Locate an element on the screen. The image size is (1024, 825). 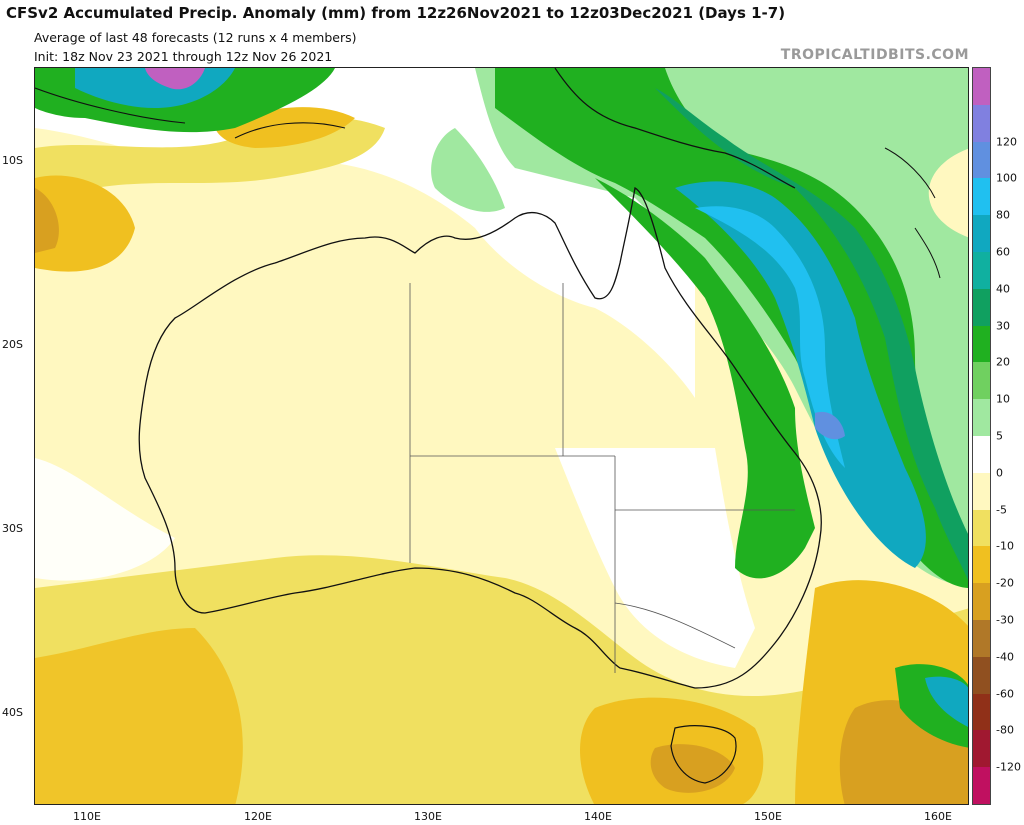
colorbar-label: -10 is located at coordinates (1005, 546).